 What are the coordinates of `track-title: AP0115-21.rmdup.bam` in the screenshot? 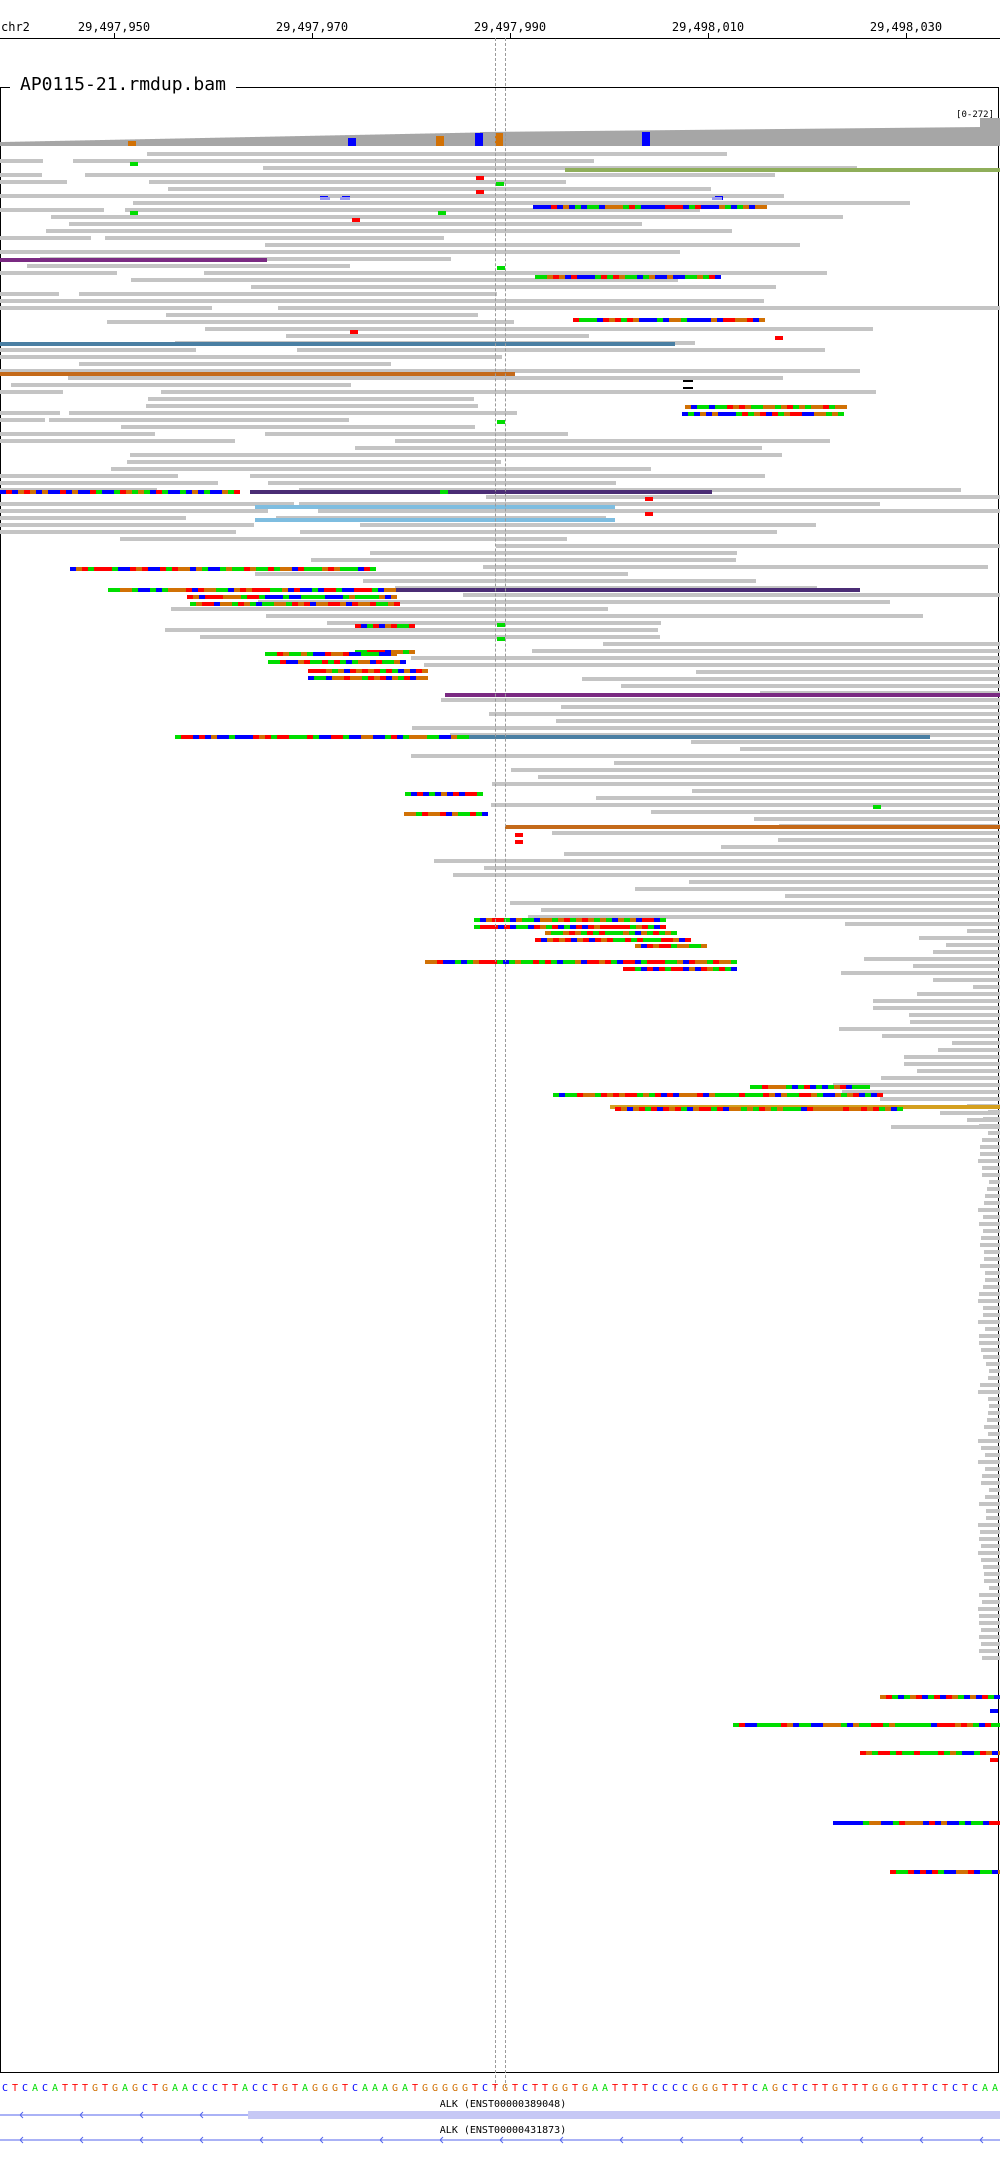 It's located at (123, 84).